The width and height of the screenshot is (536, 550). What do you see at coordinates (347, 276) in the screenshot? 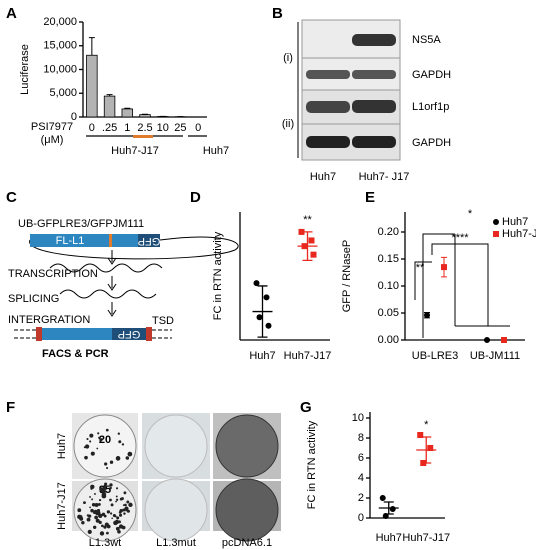
I see `y-axis-label: GFP / RNaseP` at bounding box center [347, 276].